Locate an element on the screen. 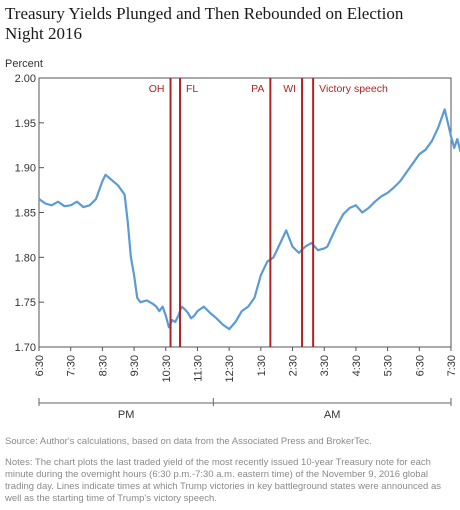 The height and width of the screenshot is (510, 460). x-tick-label: 5:30 is located at coordinates (389, 365).